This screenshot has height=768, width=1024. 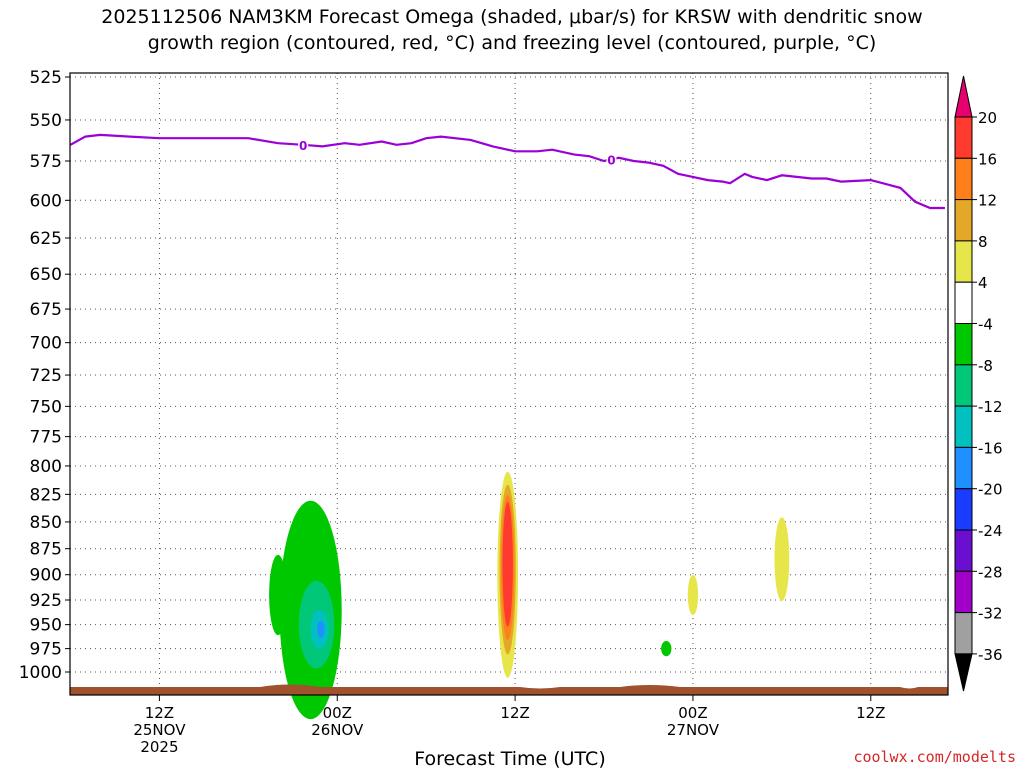 What do you see at coordinates (782, 559) in the screenshot?
I see `omega-descent-small-b` at bounding box center [782, 559].